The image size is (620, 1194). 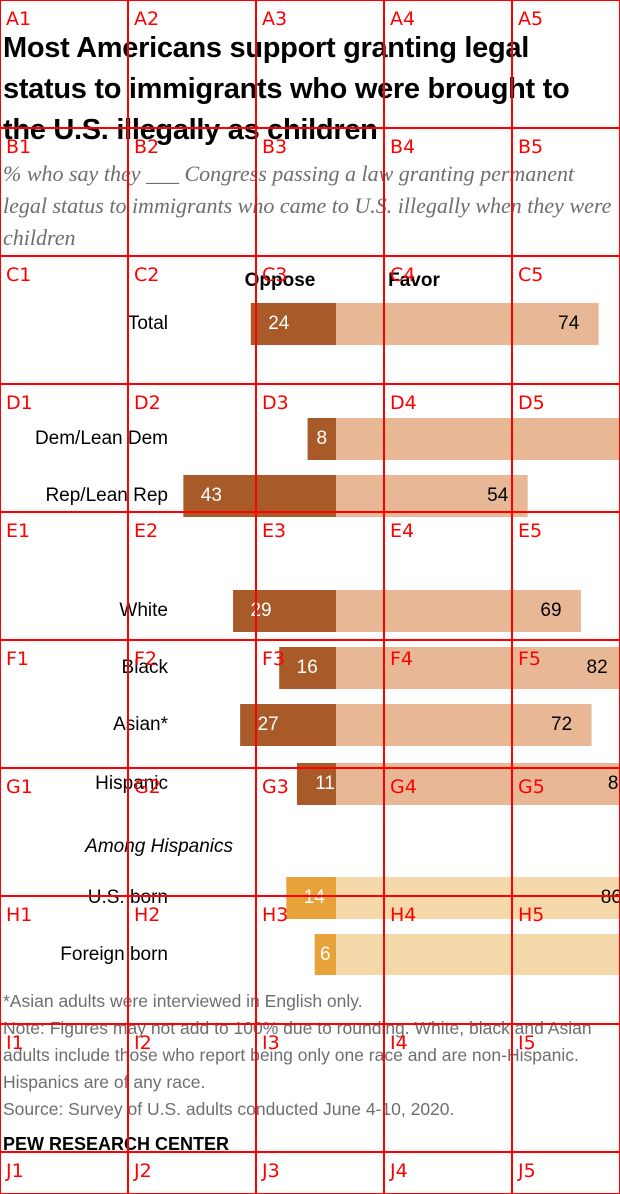 What do you see at coordinates (268, 724) in the screenshot?
I see `value-oppose-5: 27` at bounding box center [268, 724].